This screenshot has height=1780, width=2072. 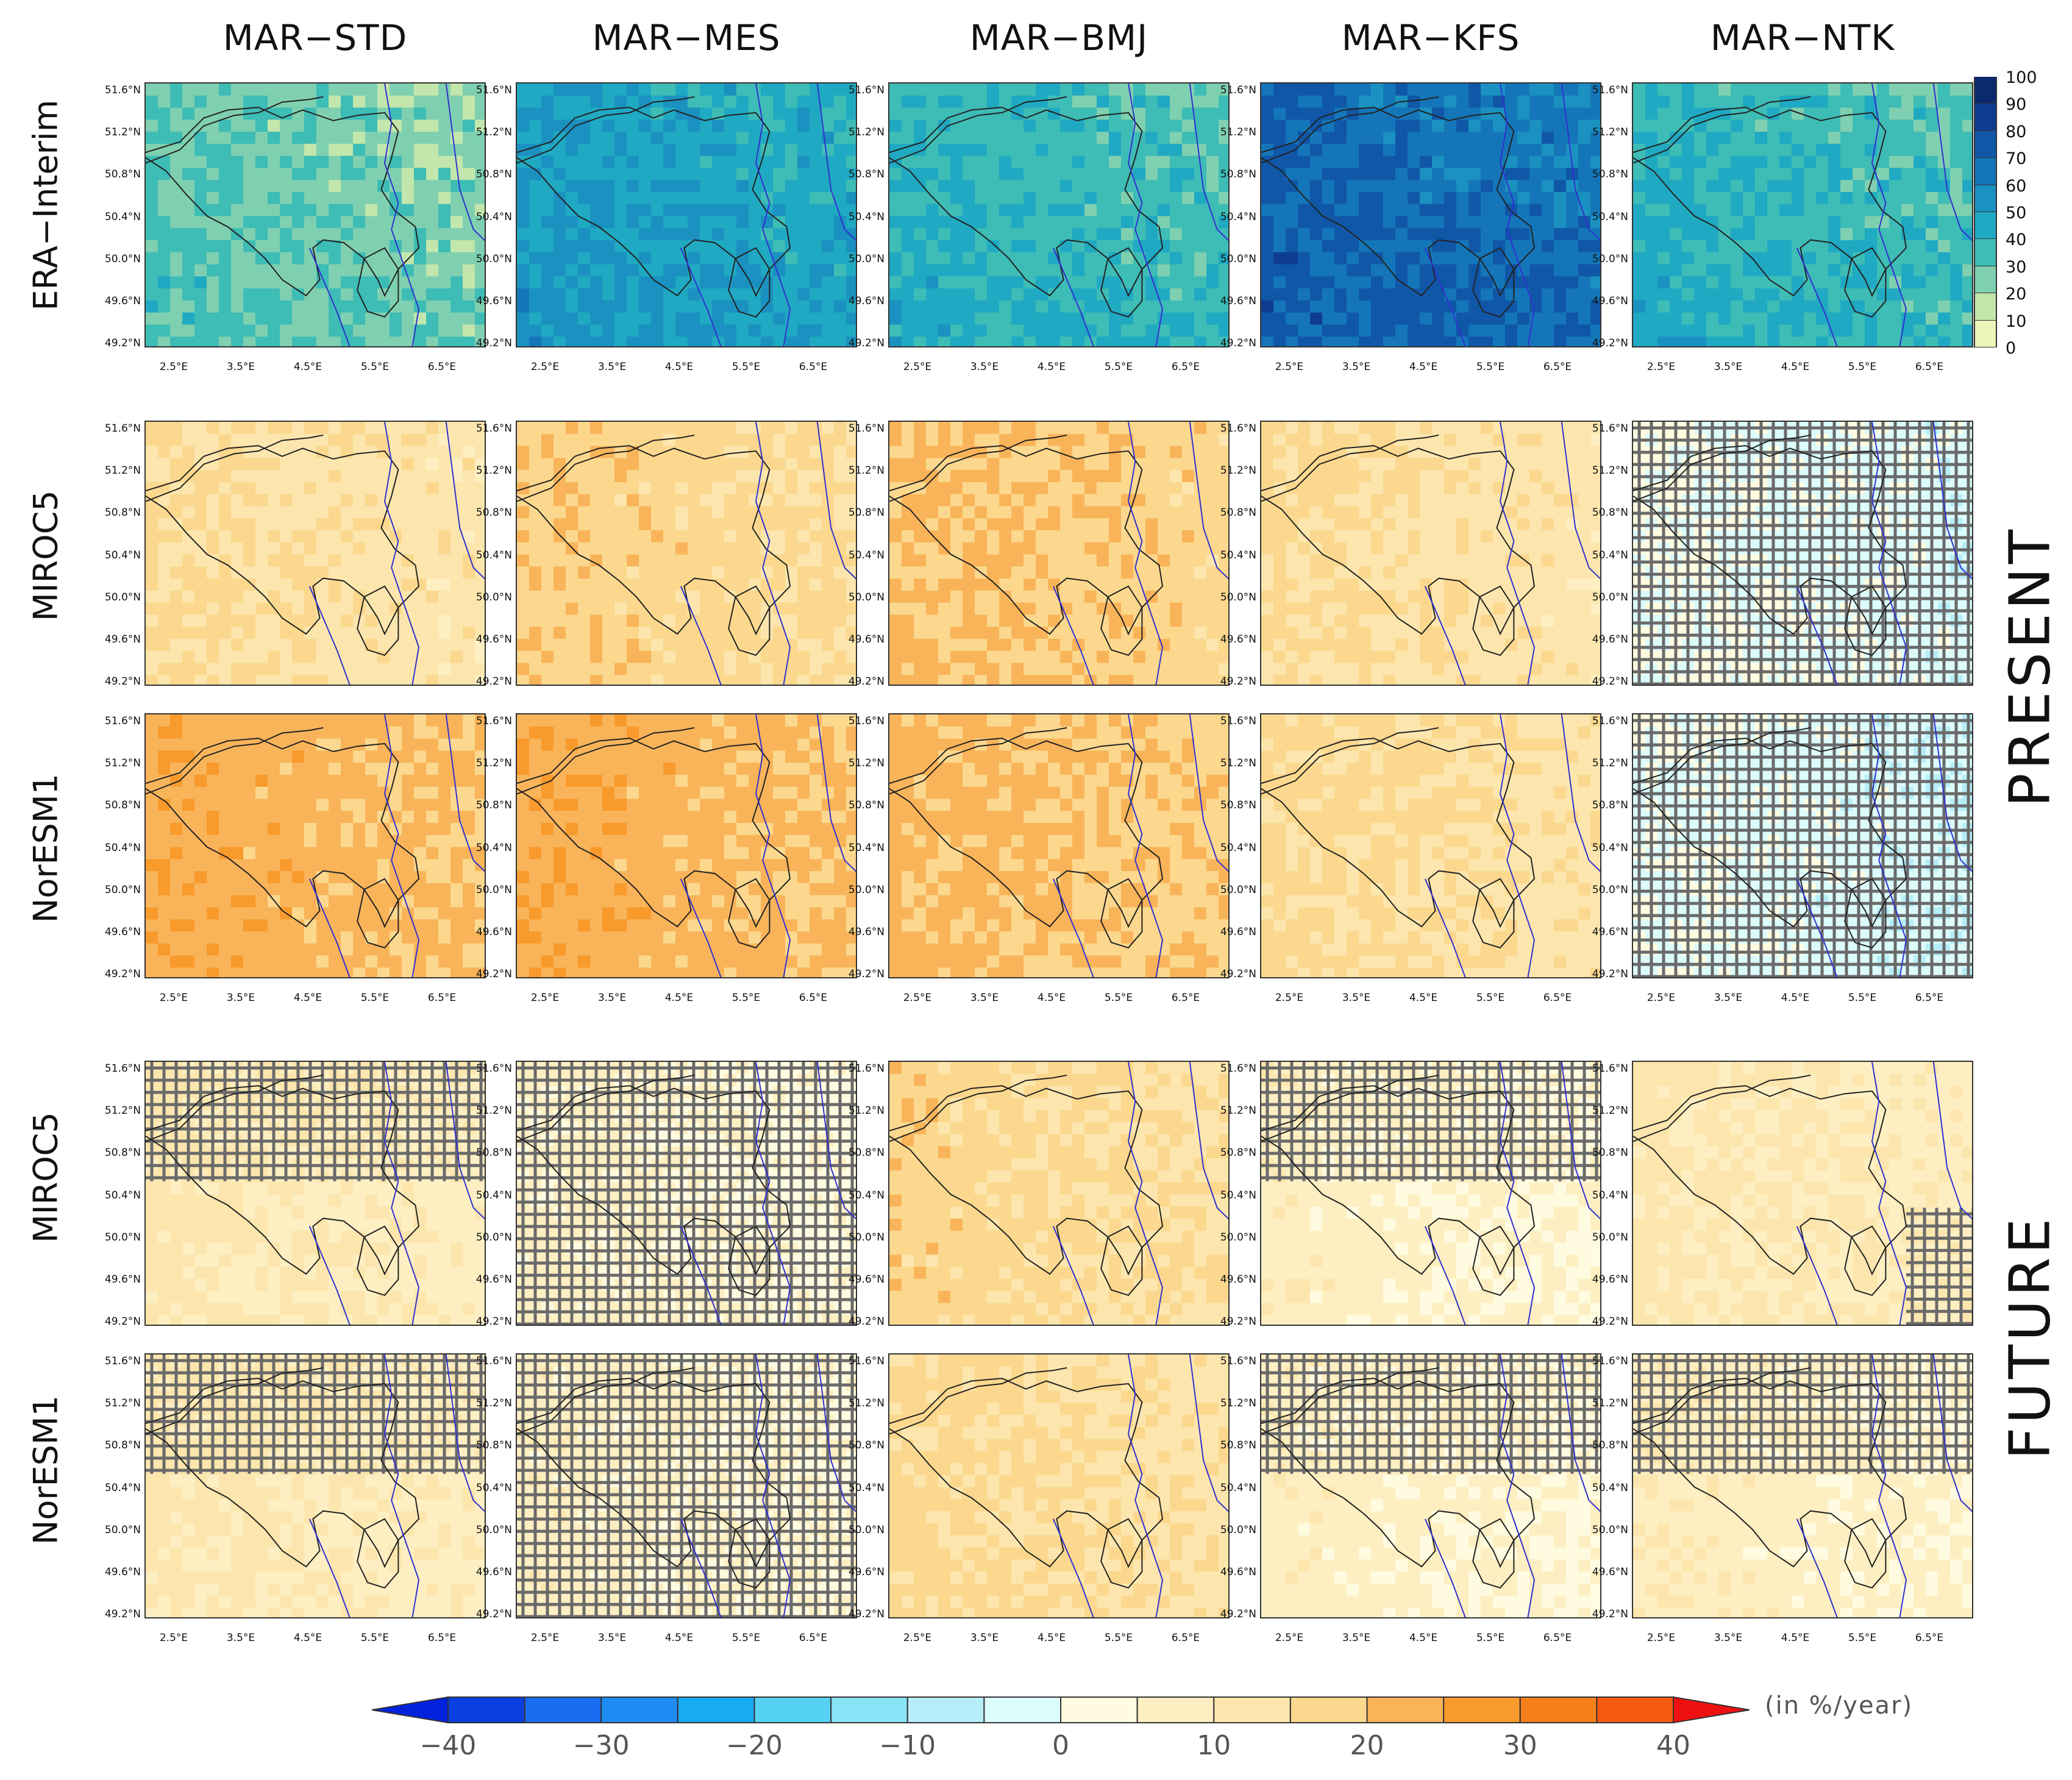 I want to click on river, so click(x=1208, y=162).